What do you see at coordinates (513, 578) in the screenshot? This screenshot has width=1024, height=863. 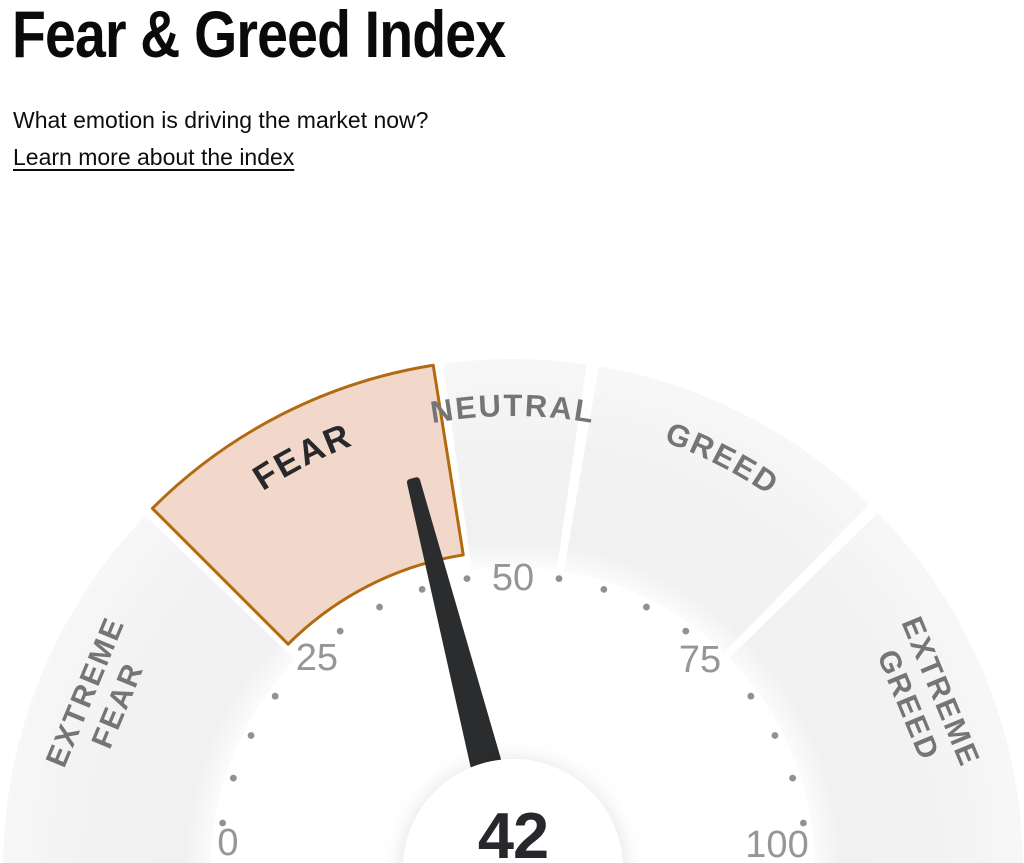 I see `tick-label-50: 50` at bounding box center [513, 578].